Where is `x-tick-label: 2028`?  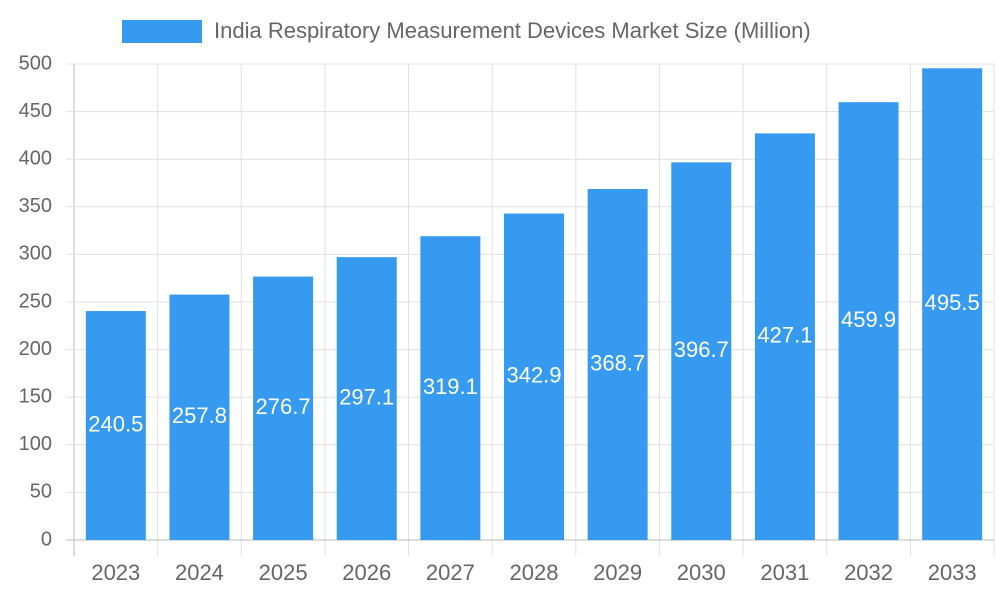
x-tick-label: 2028 is located at coordinates (534, 572).